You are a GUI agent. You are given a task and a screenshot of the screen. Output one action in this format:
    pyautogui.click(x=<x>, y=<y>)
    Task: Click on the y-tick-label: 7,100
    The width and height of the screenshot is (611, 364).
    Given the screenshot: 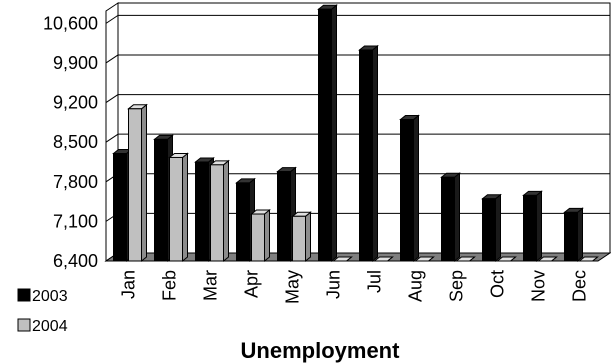 What is the action you would take?
    pyautogui.click(x=75, y=221)
    